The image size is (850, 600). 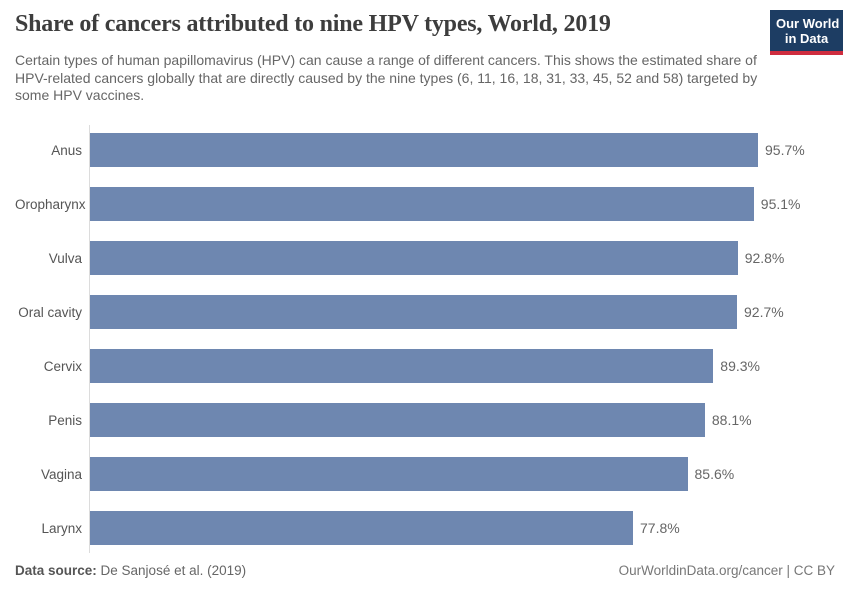 What do you see at coordinates (62, 366) in the screenshot?
I see `category-label: Cervix` at bounding box center [62, 366].